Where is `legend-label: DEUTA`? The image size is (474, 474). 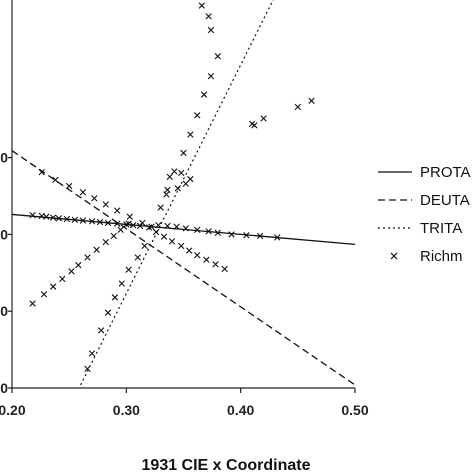 legend-label: DEUTA is located at coordinates (445, 200).